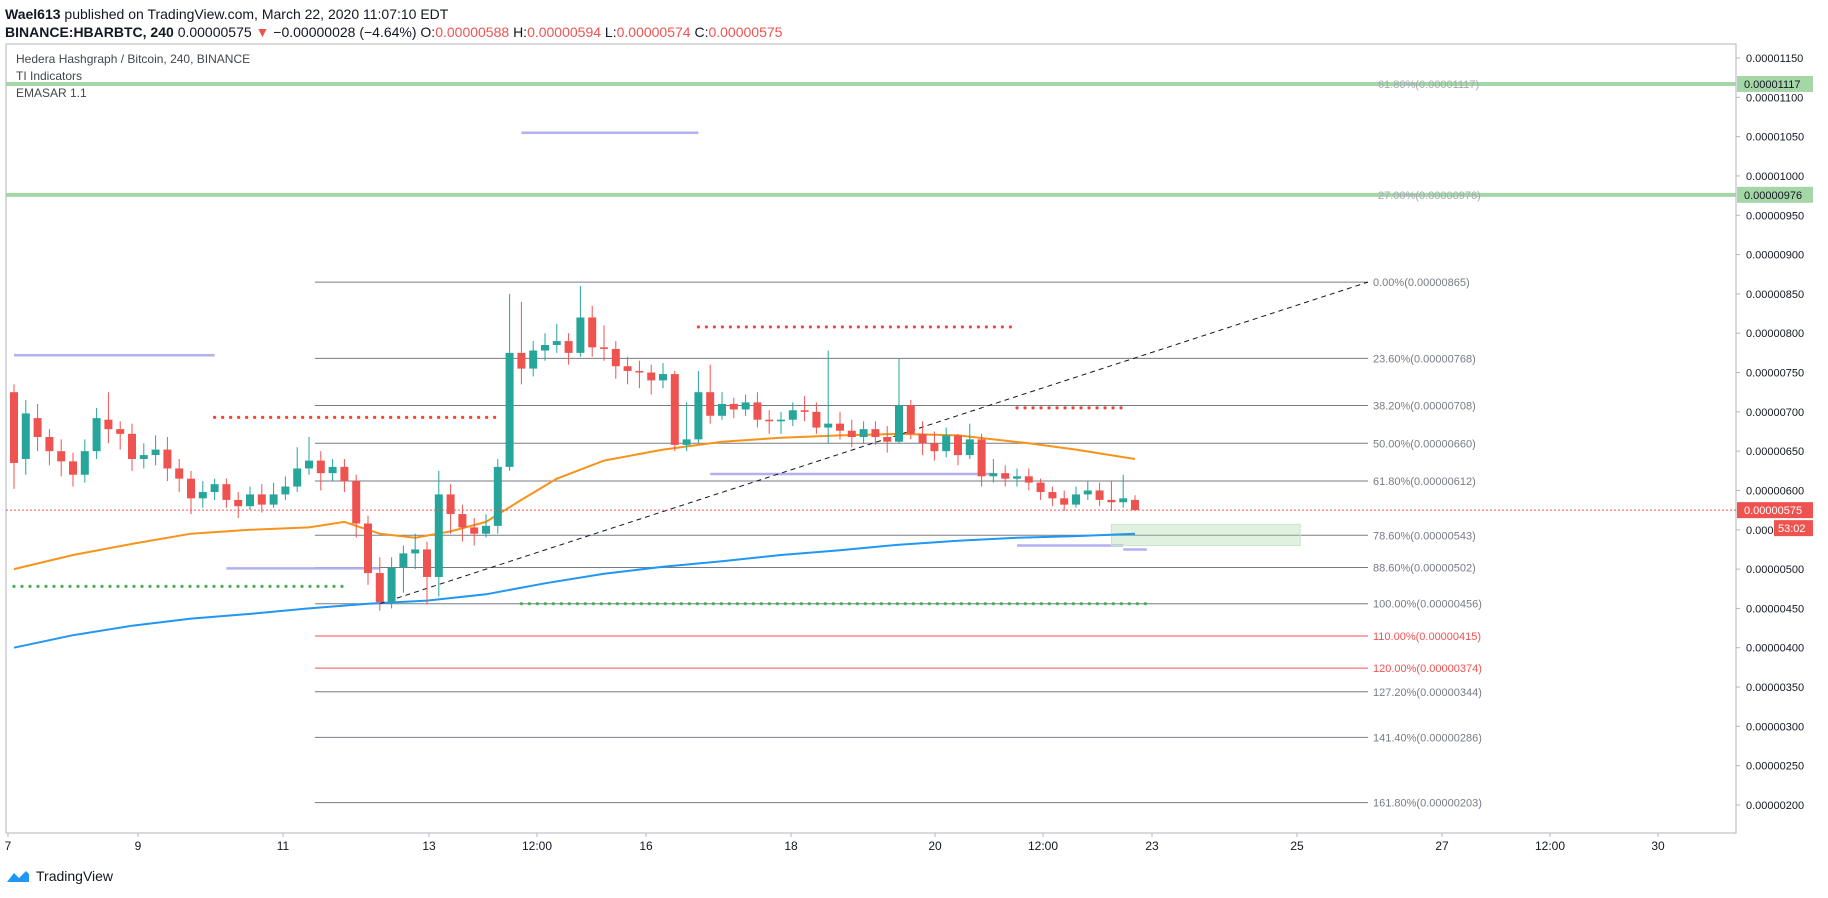  Describe the element at coordinates (574, 590) in the screenshot. I see `ema-slow-line` at that location.